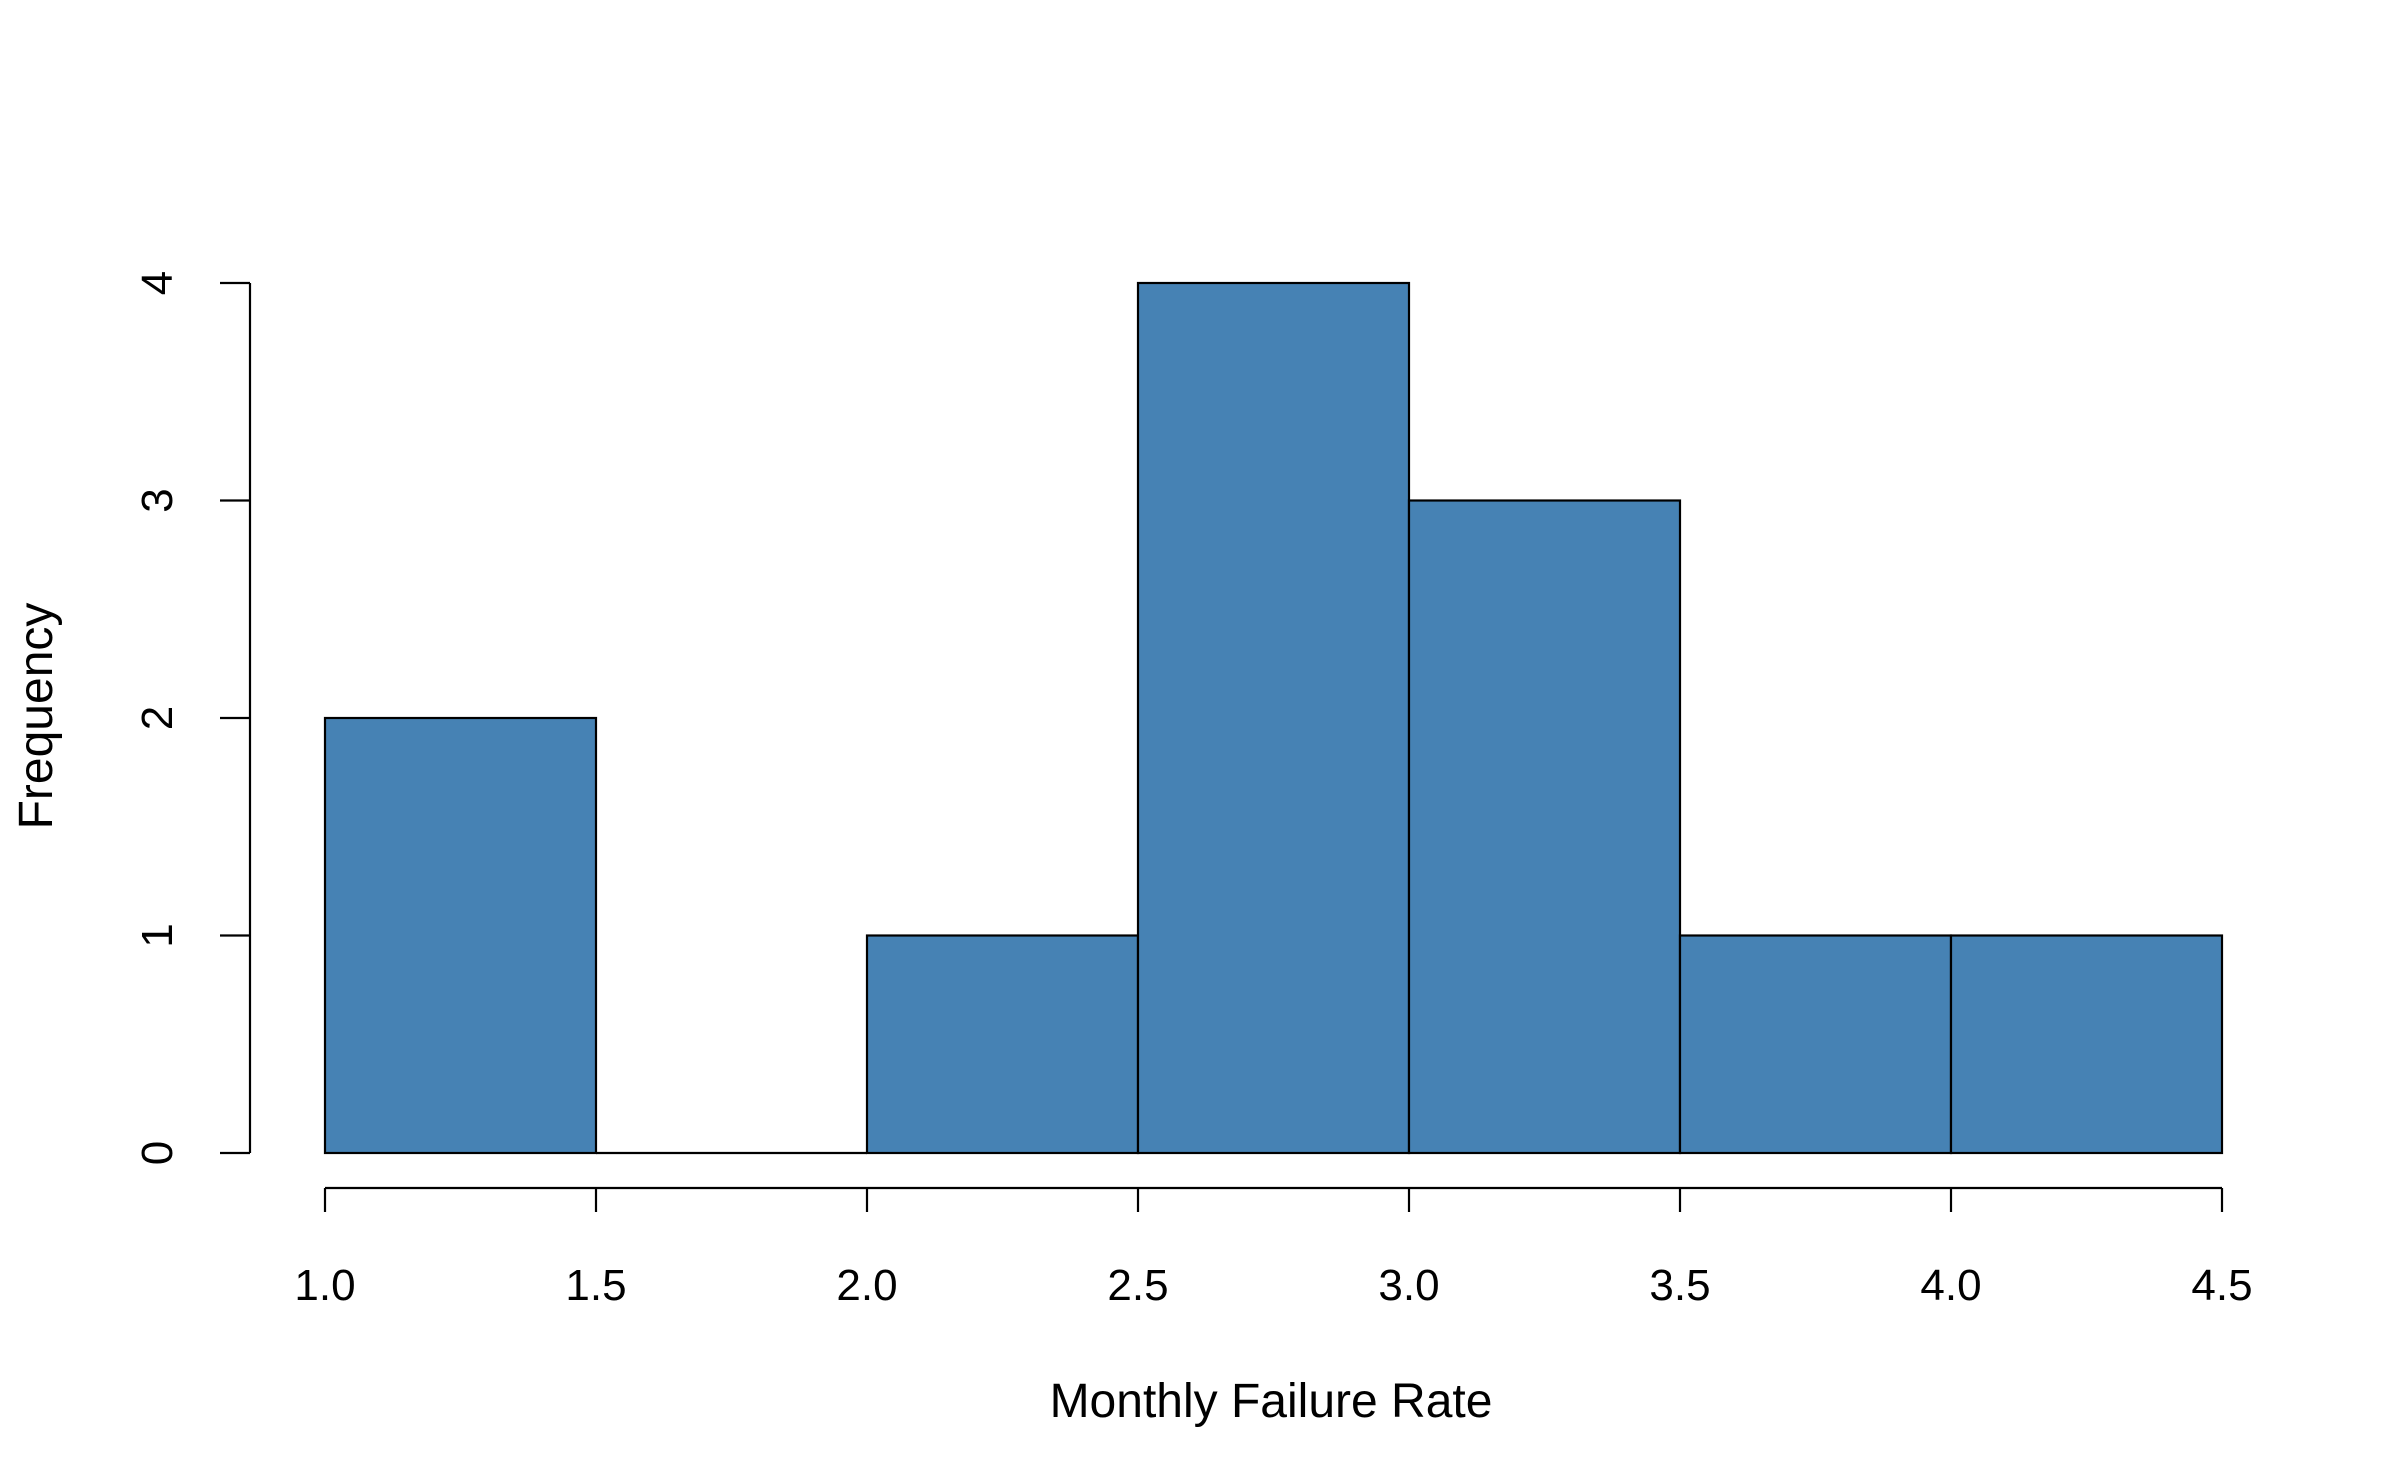 Image resolution: width=2400 pixels, height=1483 pixels. I want to click on y-tick-label: 1, so click(157, 935).